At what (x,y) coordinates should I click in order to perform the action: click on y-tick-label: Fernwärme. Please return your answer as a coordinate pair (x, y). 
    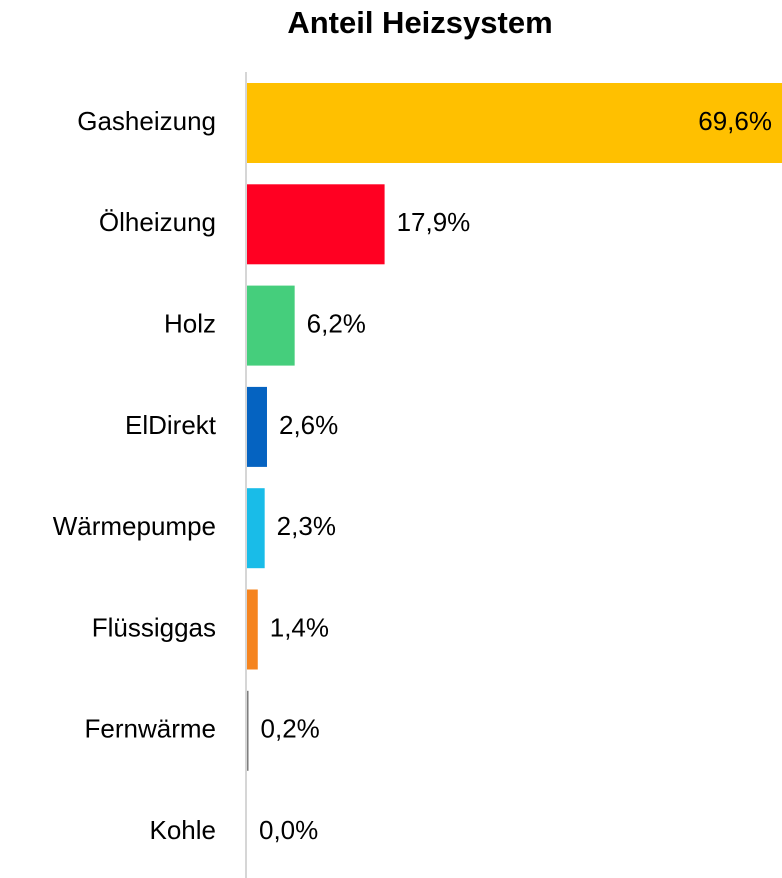
    Looking at the image, I should click on (150, 729).